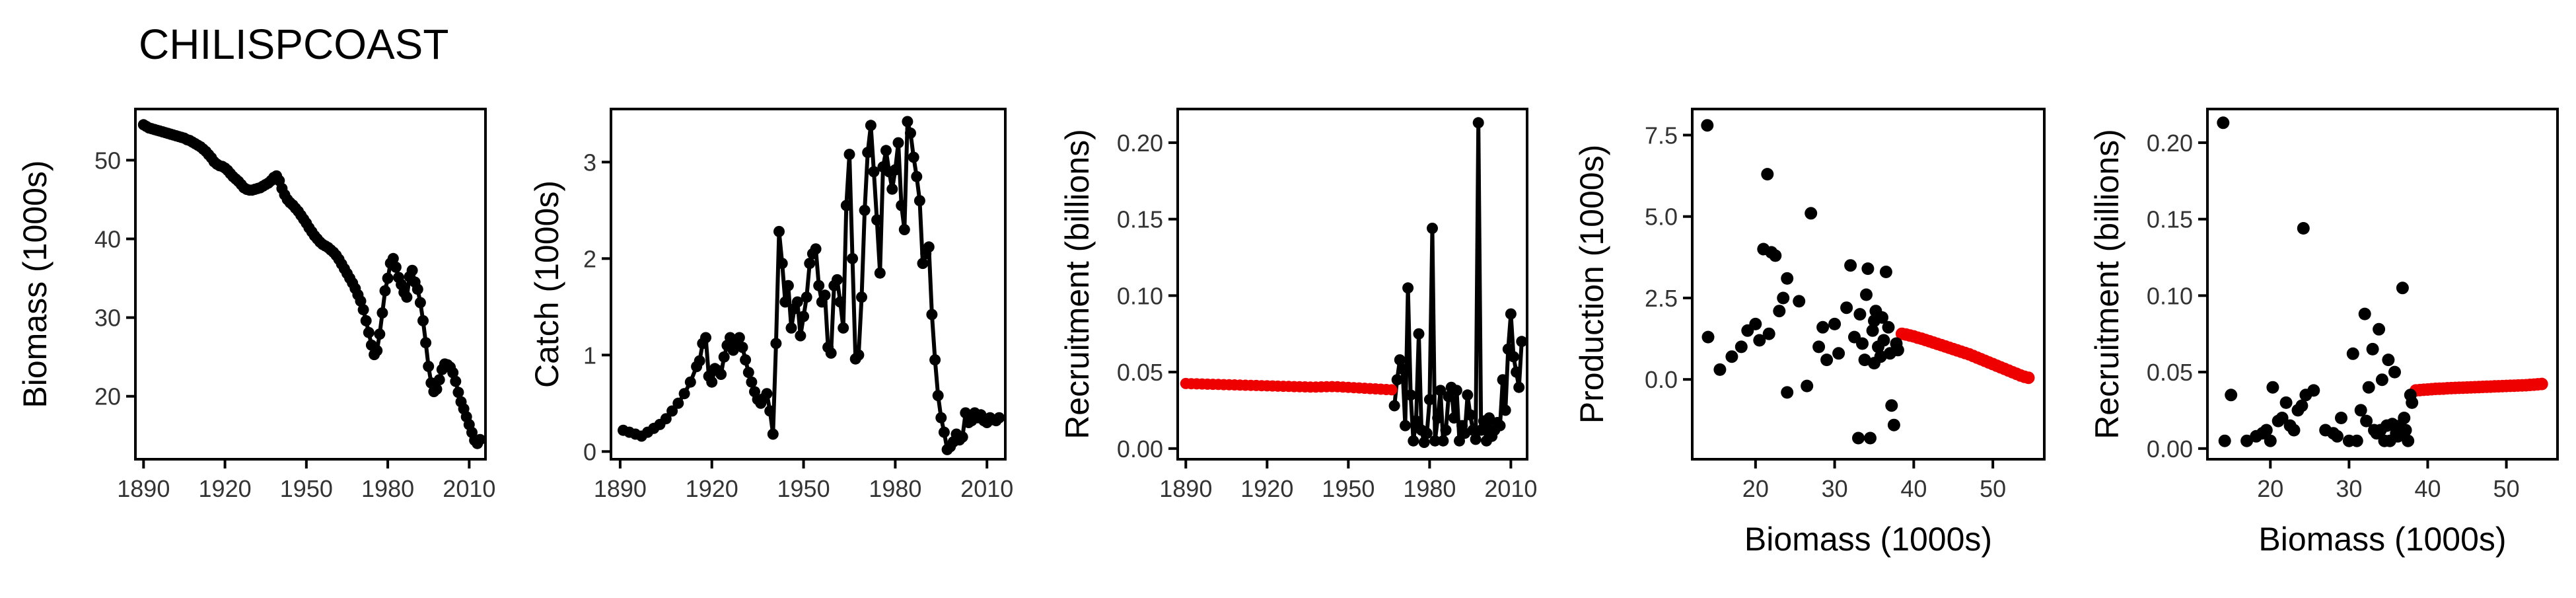  I want to click on y-tick-label: 20, so click(108, 397).